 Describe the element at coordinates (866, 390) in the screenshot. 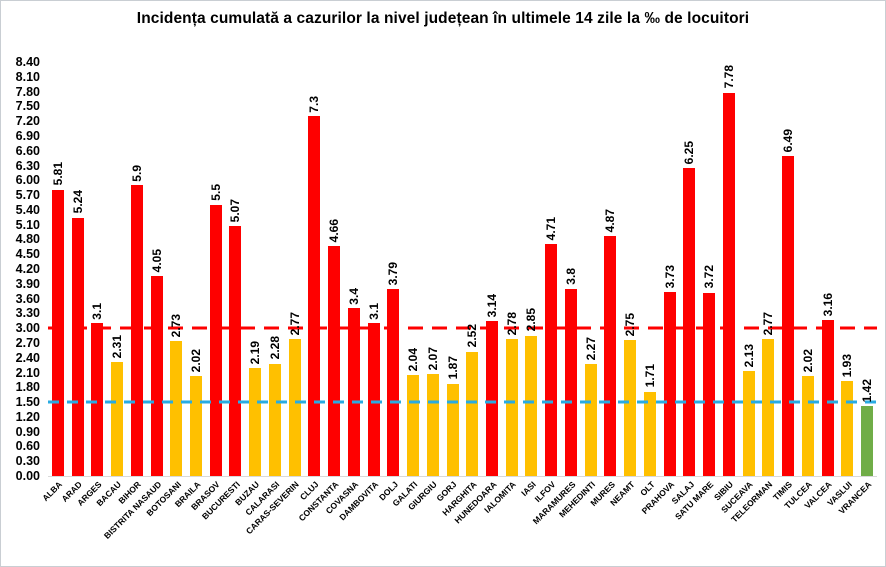

I see `bar-value-label: 1.42` at that location.